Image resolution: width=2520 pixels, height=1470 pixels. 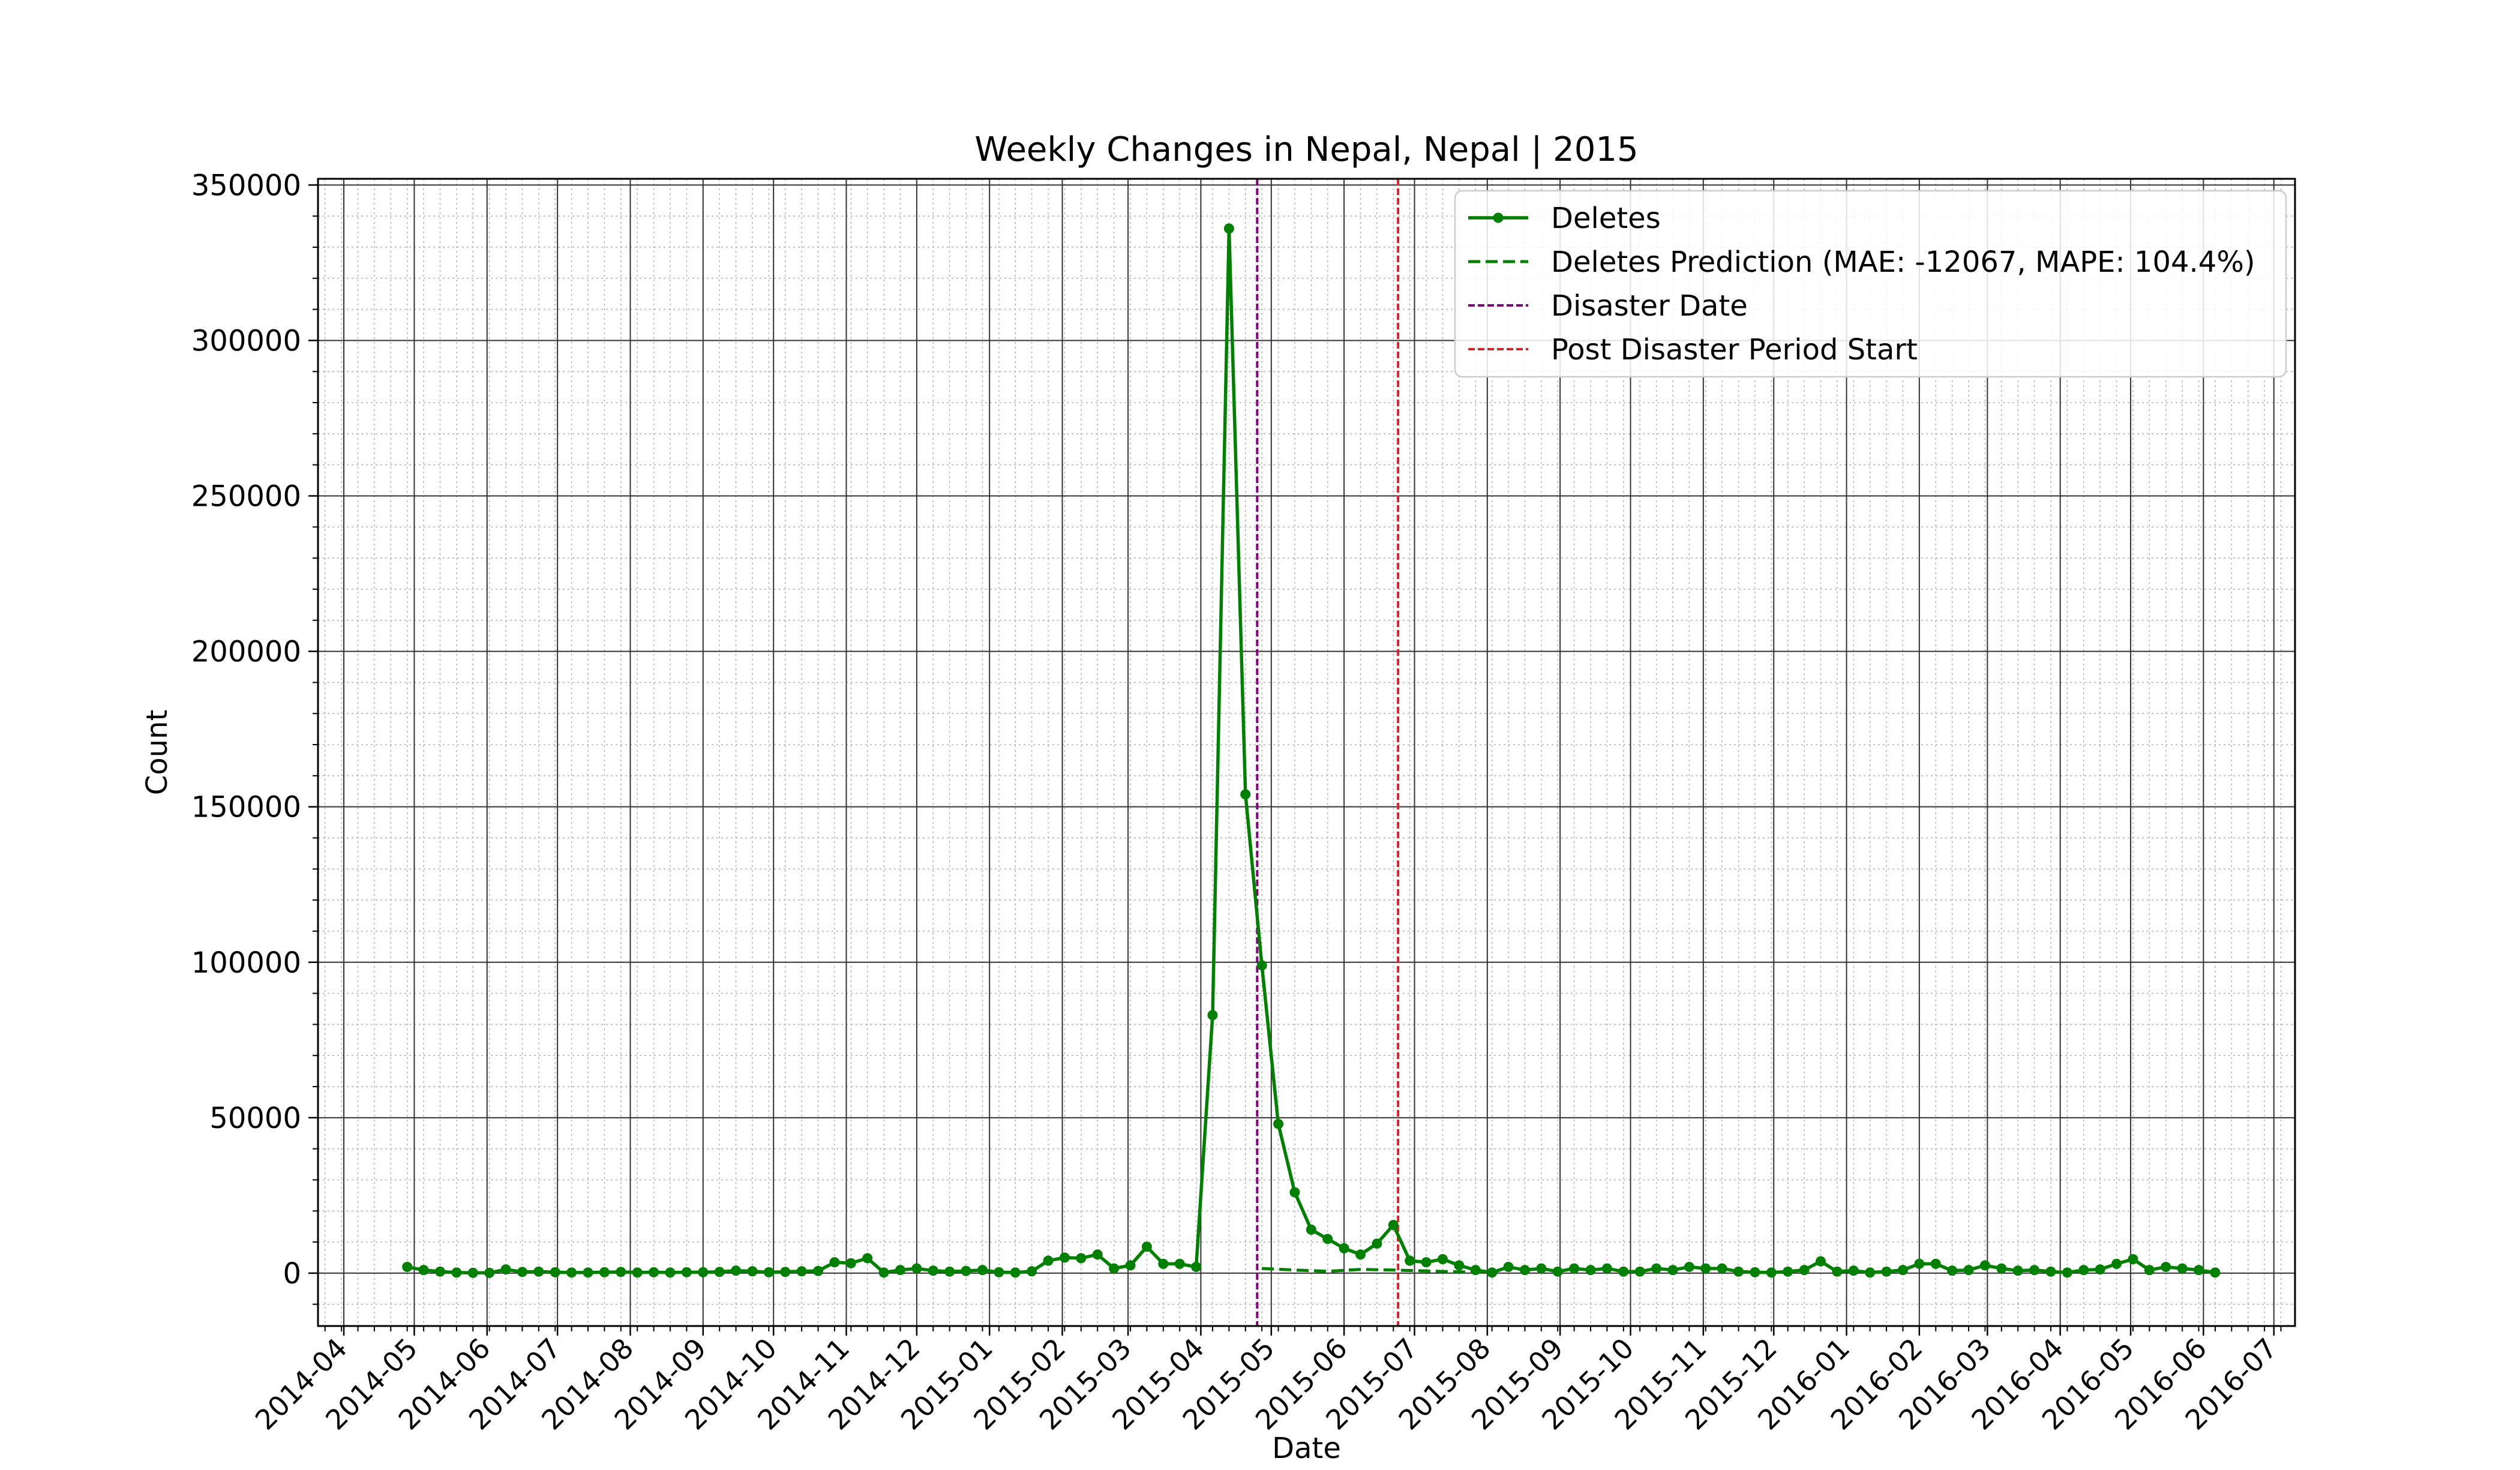 What do you see at coordinates (246, 341) in the screenshot?
I see `y-tick-label: 300000` at bounding box center [246, 341].